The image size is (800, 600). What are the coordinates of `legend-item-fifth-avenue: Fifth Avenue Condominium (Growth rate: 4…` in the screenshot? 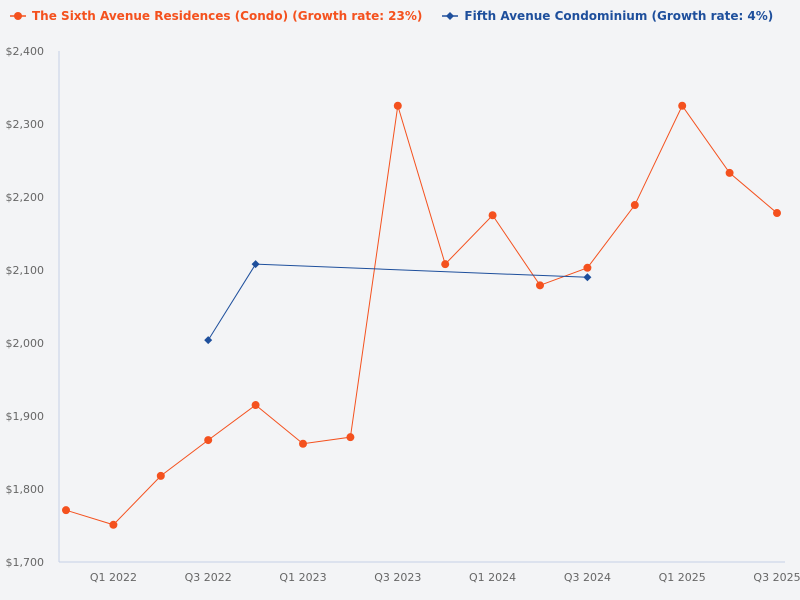 It's located at (607, 16).